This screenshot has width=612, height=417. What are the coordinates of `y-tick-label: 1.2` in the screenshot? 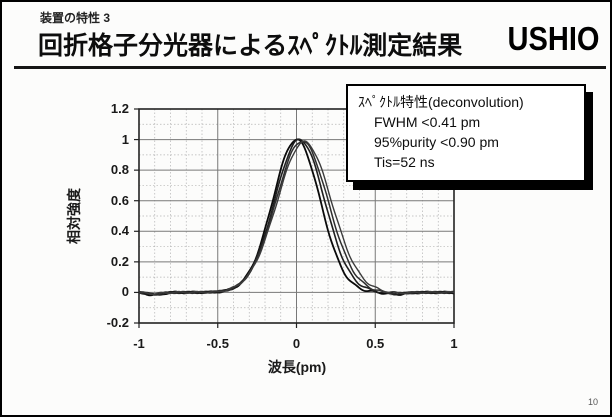 It's located at (119, 108).